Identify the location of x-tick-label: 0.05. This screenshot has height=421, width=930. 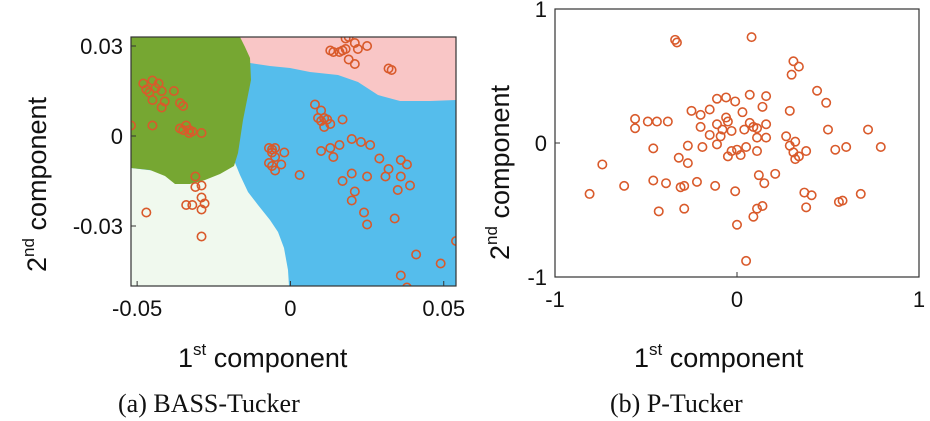
(443, 308).